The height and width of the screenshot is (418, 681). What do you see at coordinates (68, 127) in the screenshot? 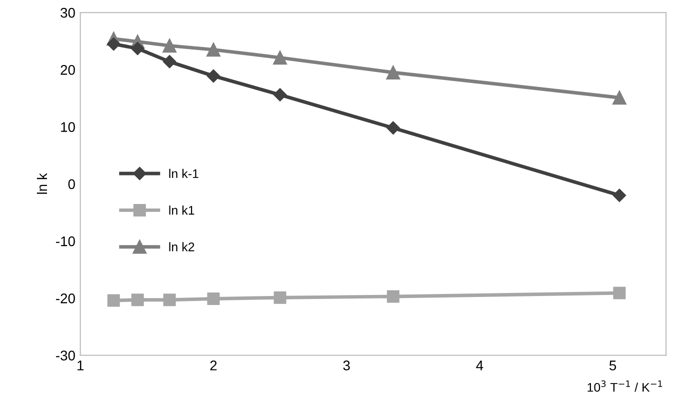
I see `y-tick-label: 10` at bounding box center [68, 127].